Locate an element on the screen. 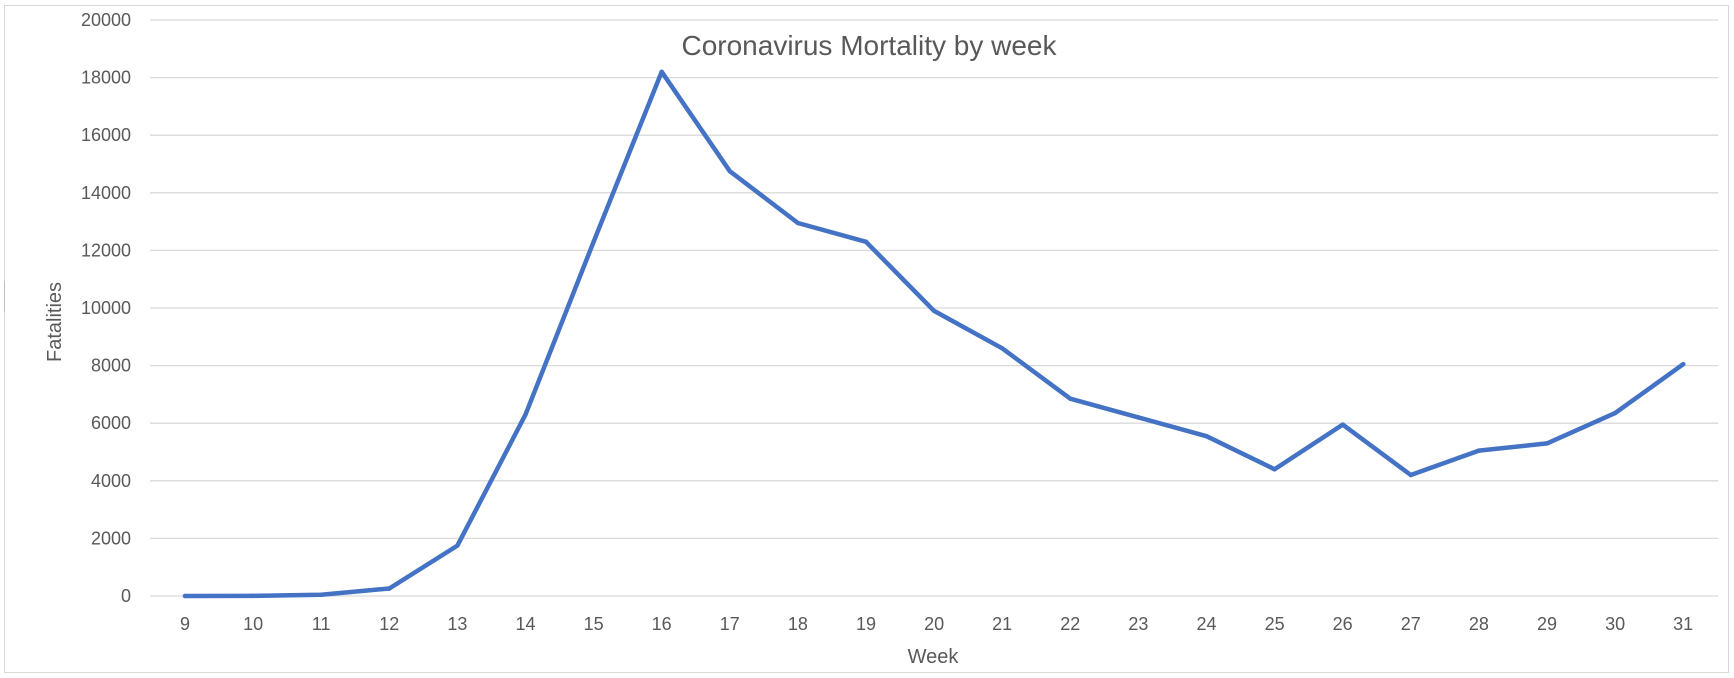 The width and height of the screenshot is (1734, 678). x-tick-label: 23 is located at coordinates (1138, 624).